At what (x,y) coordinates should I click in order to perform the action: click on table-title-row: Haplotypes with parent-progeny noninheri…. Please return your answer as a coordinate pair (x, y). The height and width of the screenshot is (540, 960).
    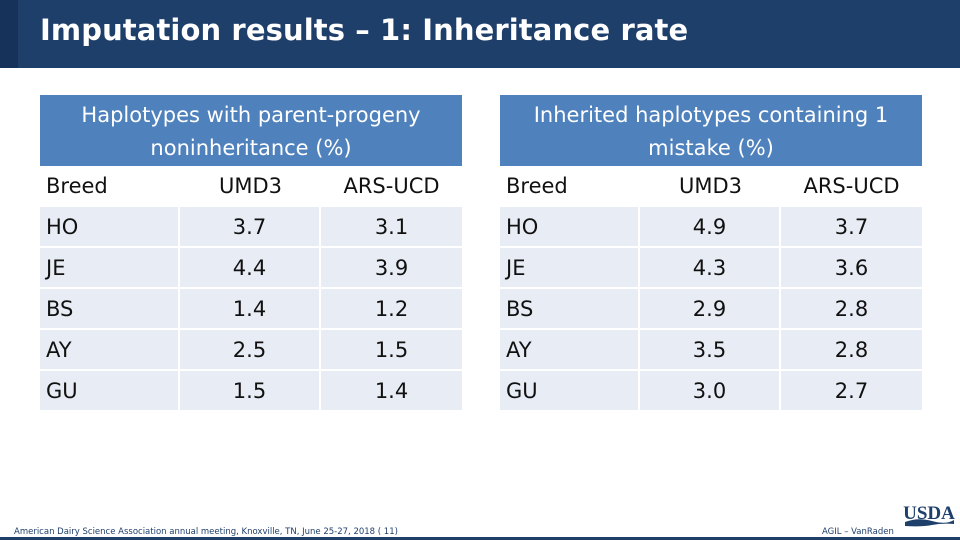
    Looking at the image, I should click on (251, 130).